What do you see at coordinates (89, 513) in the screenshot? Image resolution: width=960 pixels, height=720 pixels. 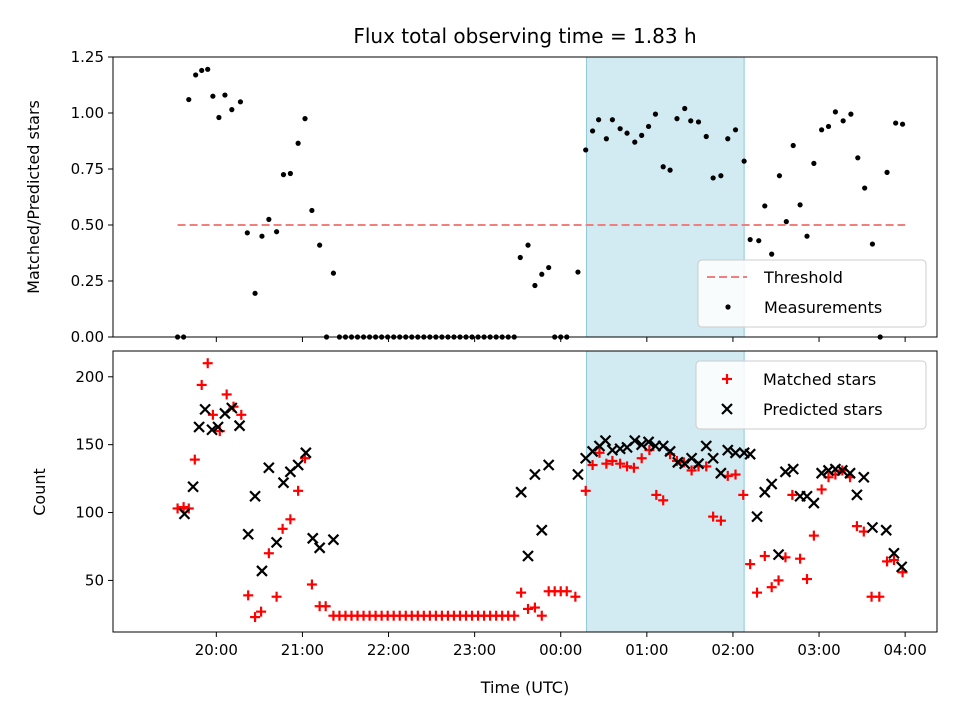 I see `y-tick-label: 100` at bounding box center [89, 513].